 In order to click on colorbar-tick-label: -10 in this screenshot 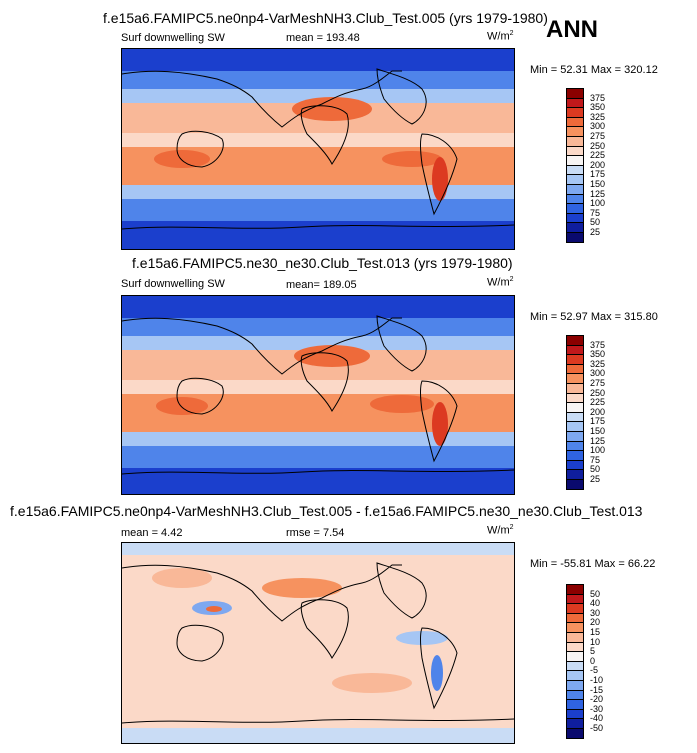, I will do `click(597, 680)`.